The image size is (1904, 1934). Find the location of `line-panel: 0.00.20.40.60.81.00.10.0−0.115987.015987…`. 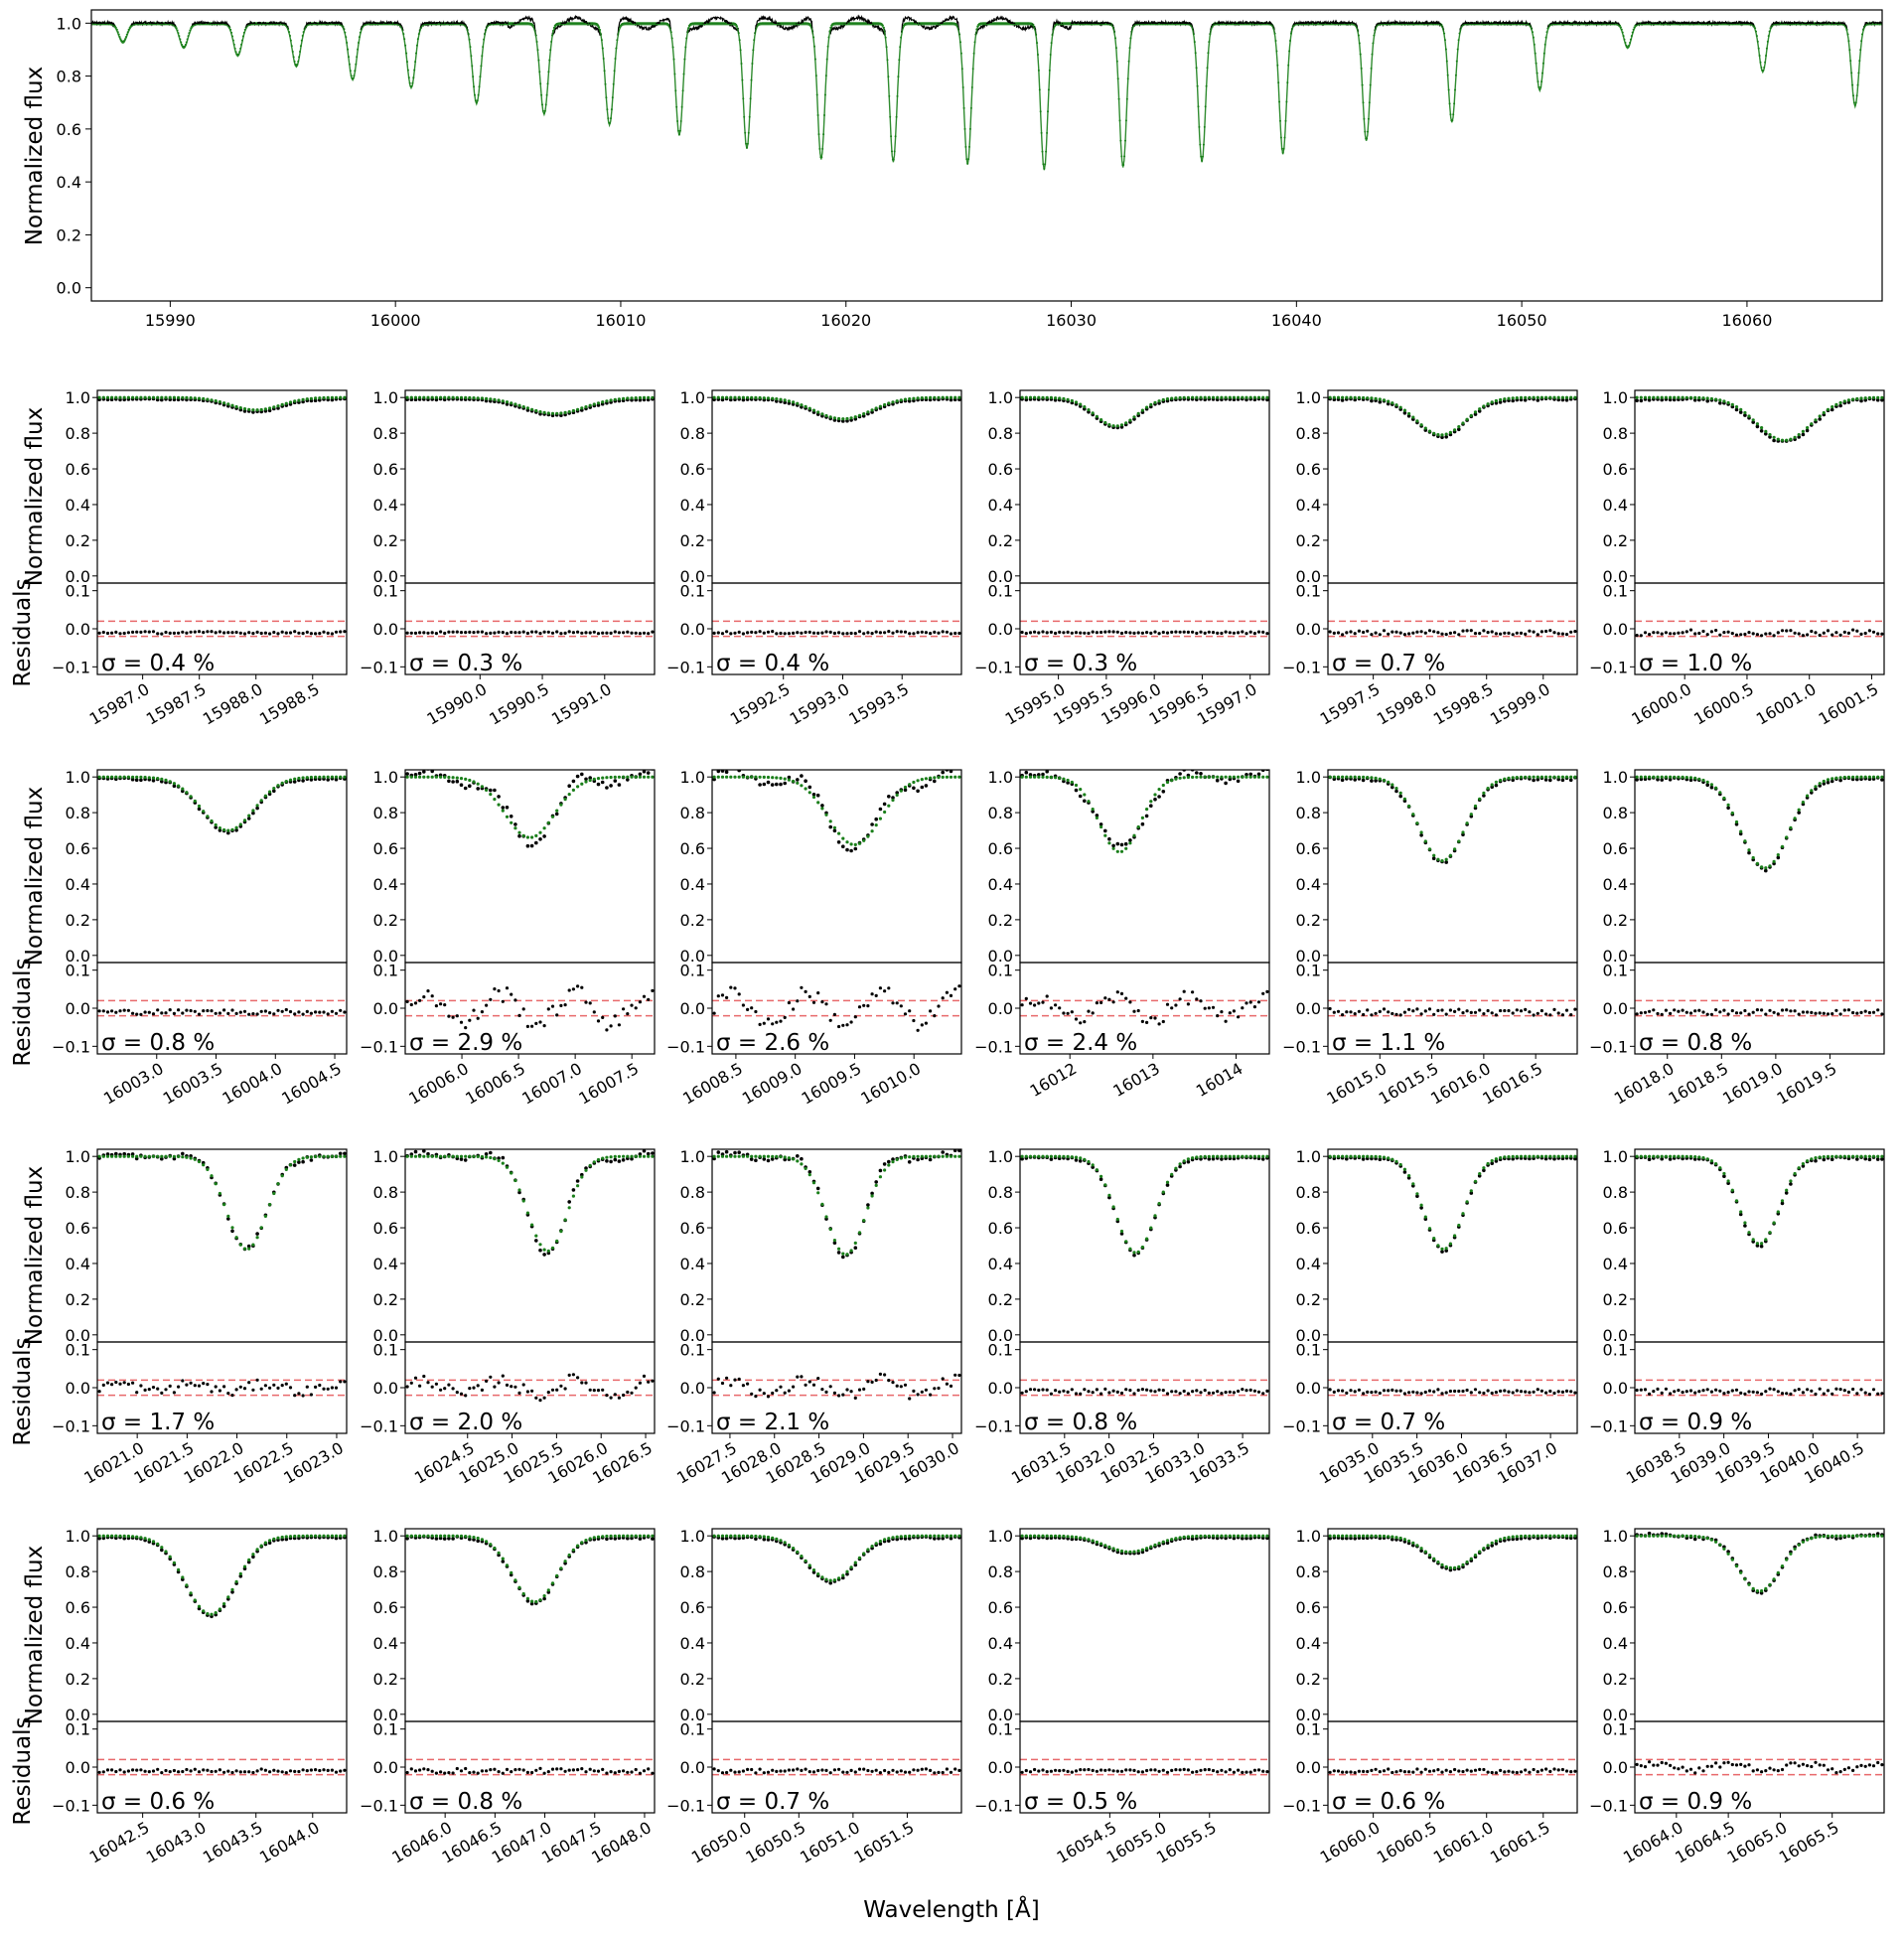

line-panel: 0.00.20.40.60.81.00.10.0−0.115987.015987… is located at coordinates (179, 558).